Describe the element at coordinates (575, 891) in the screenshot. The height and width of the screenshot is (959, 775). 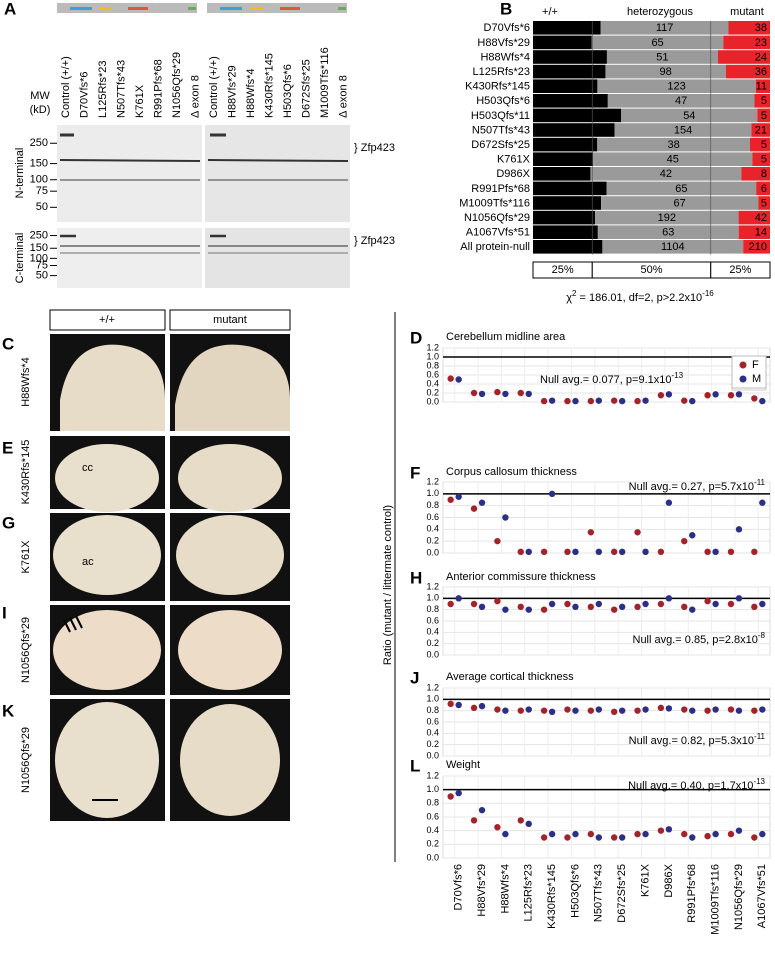
I see `x-tick-label: H503Qfs*6` at that location.